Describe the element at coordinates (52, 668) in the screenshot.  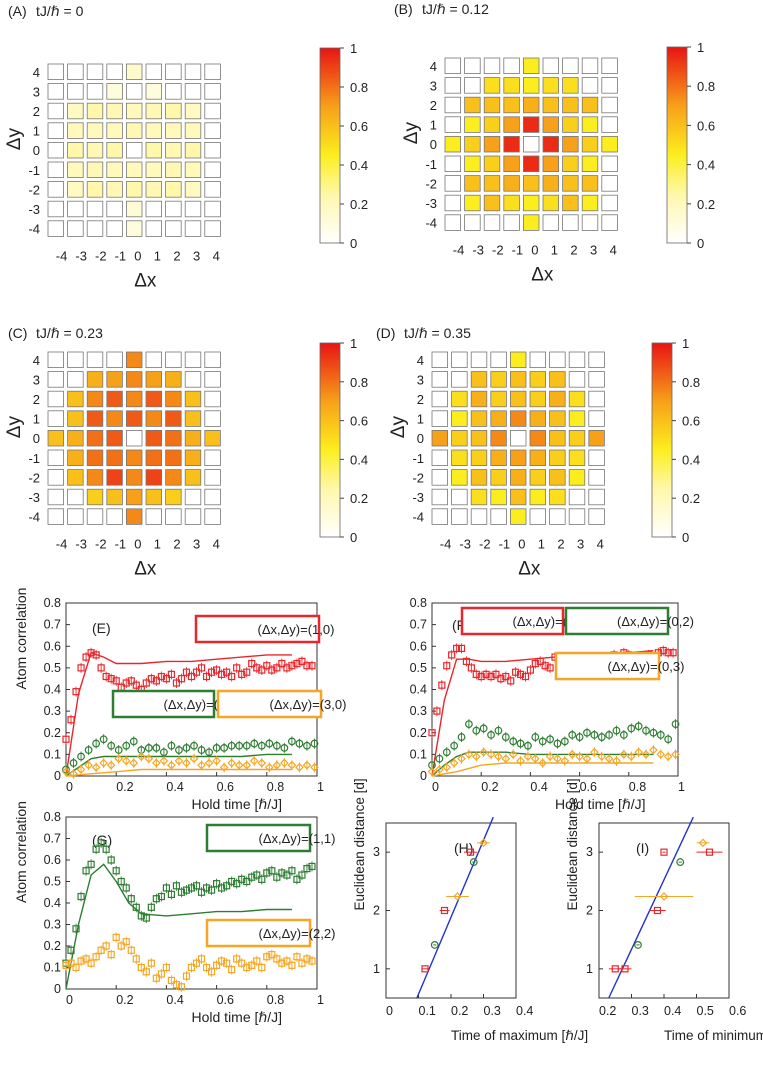
I see `y-tick-label: 0.5` at that location.